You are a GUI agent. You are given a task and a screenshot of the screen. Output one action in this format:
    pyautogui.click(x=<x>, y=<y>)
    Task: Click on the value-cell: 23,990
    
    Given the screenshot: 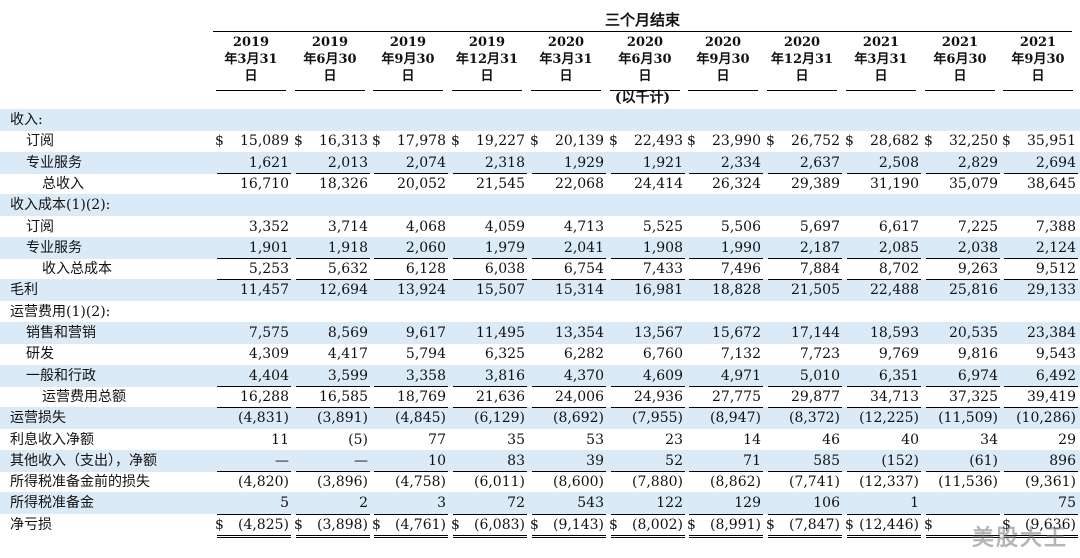 What is the action you would take?
    pyautogui.click(x=736, y=141)
    